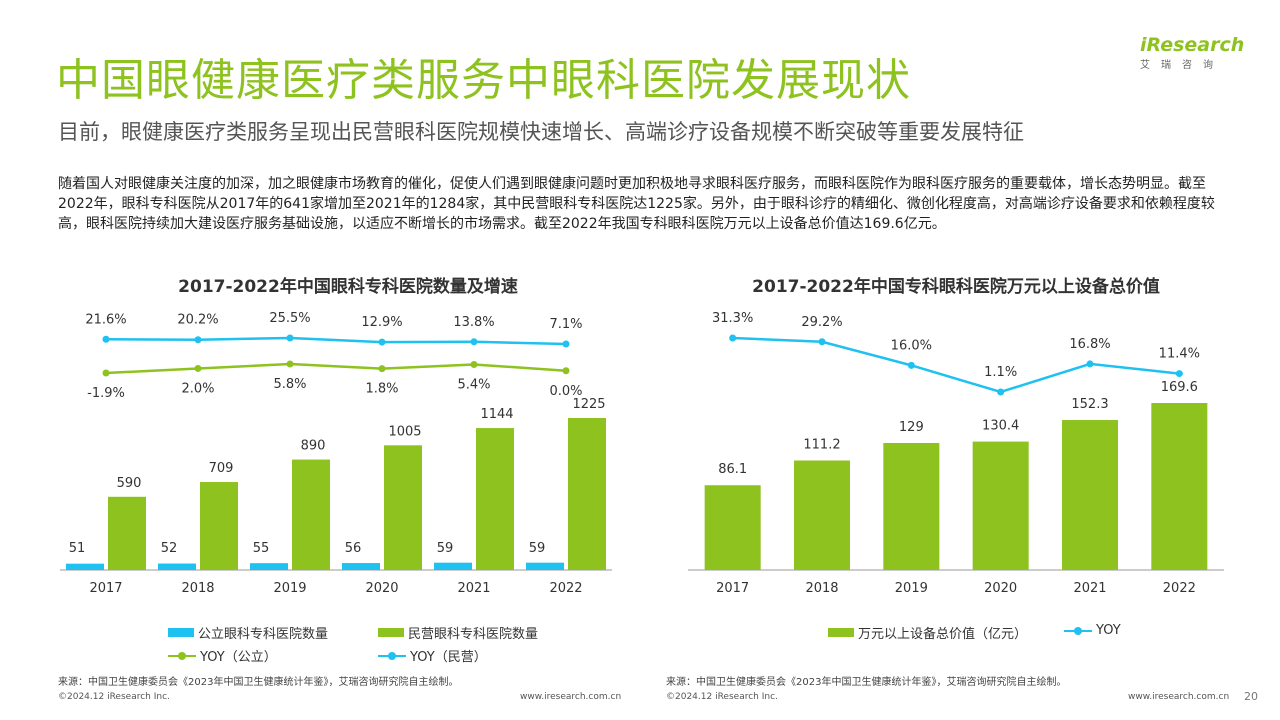 The width and height of the screenshot is (1280, 720). Describe the element at coordinates (566, 371) in the screenshot. I see `yoy-public-point-2022` at that location.